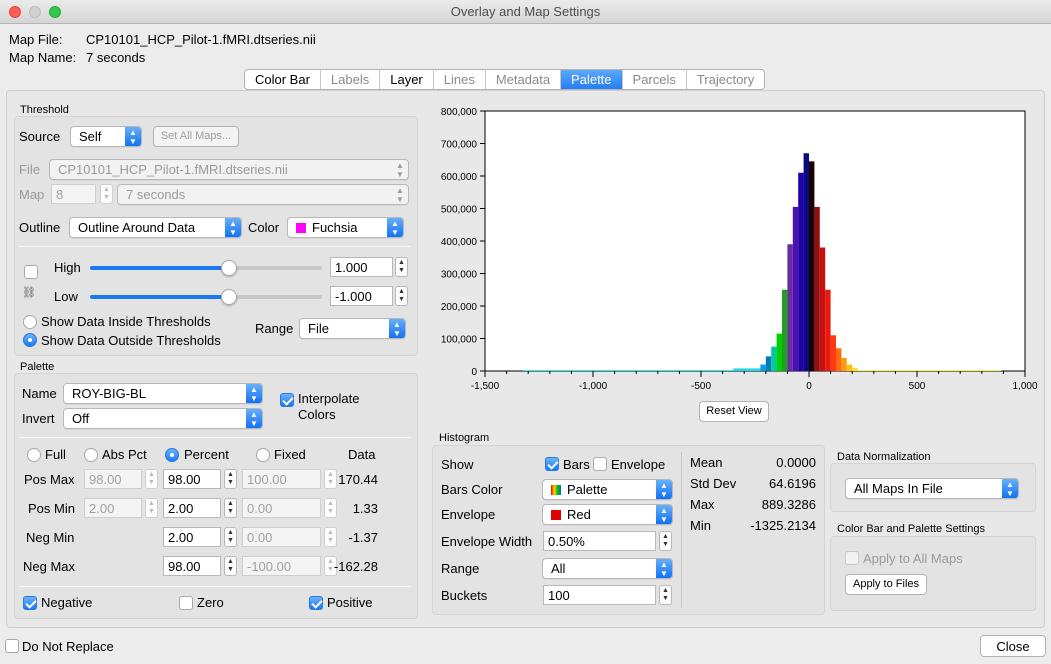 The height and width of the screenshot is (664, 1051). I want to click on reset-view-button: Reset View, so click(734, 411).